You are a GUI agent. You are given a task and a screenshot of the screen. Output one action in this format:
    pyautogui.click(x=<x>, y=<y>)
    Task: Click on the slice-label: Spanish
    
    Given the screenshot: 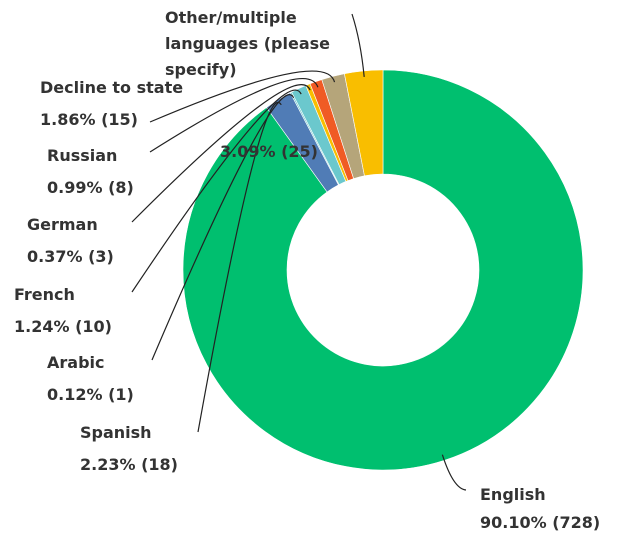 What is the action you would take?
    pyautogui.click(x=116, y=432)
    